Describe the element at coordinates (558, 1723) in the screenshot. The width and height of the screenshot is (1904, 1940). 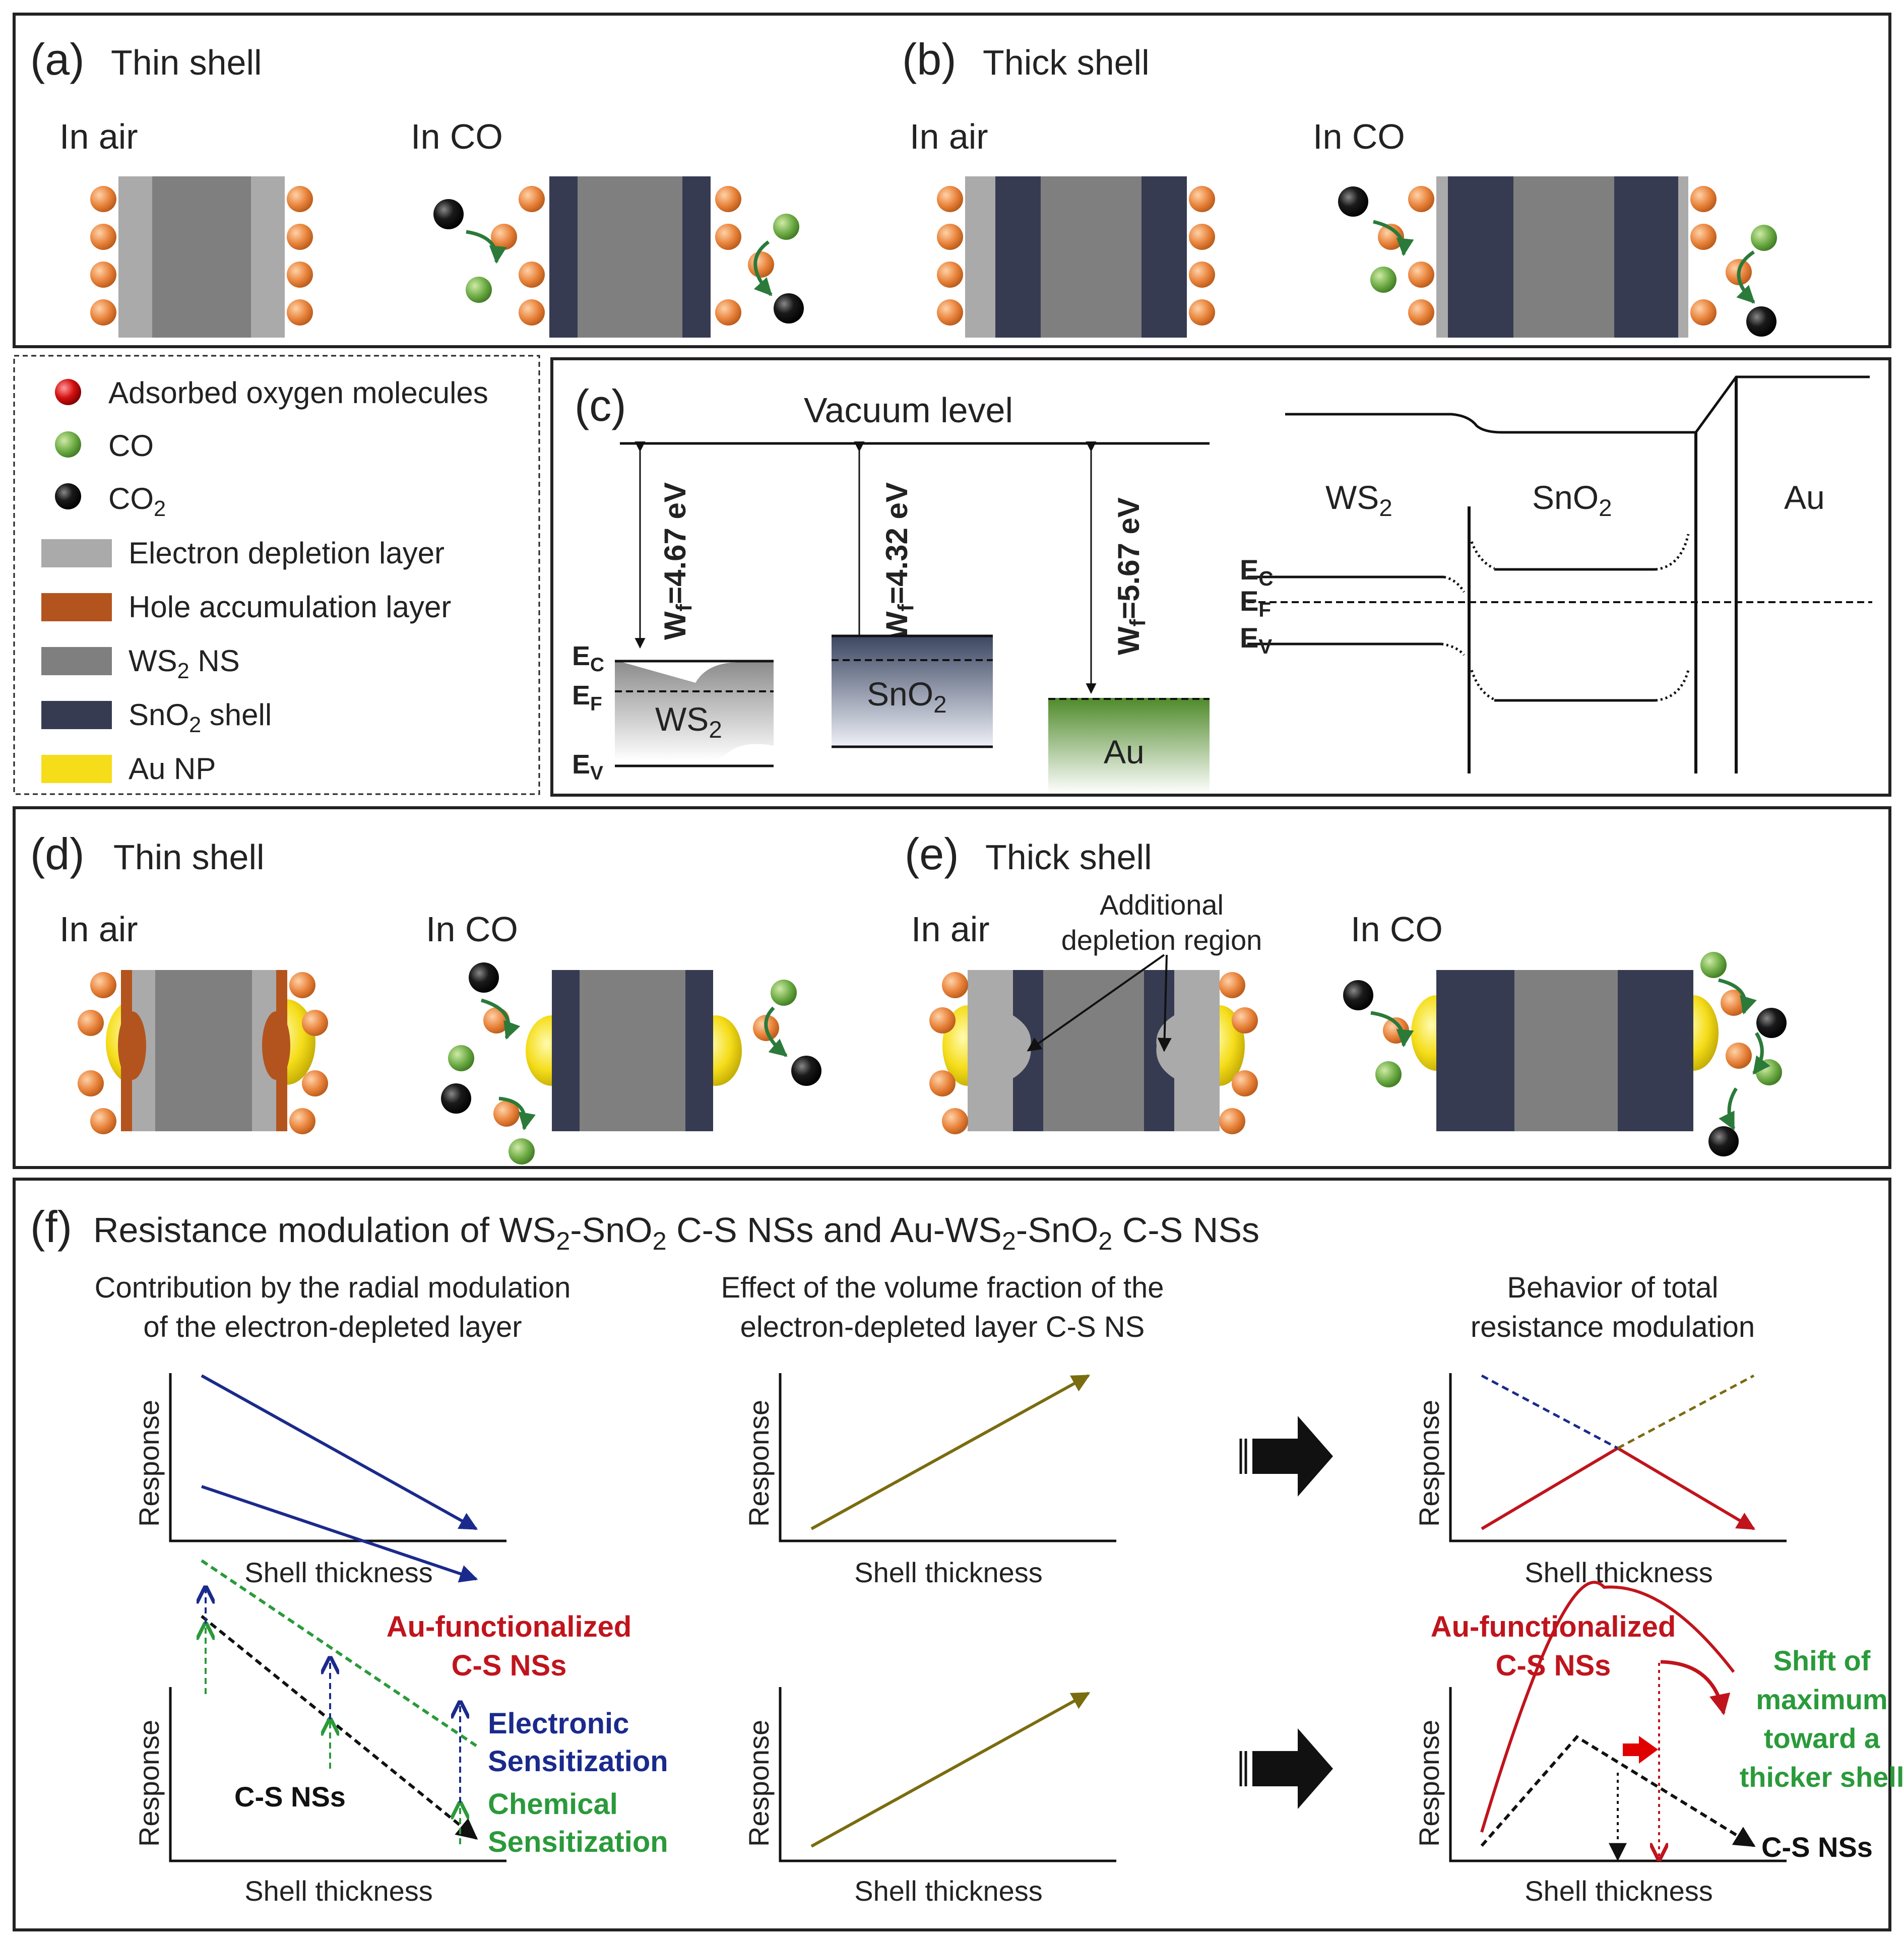
I see `electronic-label: Electronic` at that location.